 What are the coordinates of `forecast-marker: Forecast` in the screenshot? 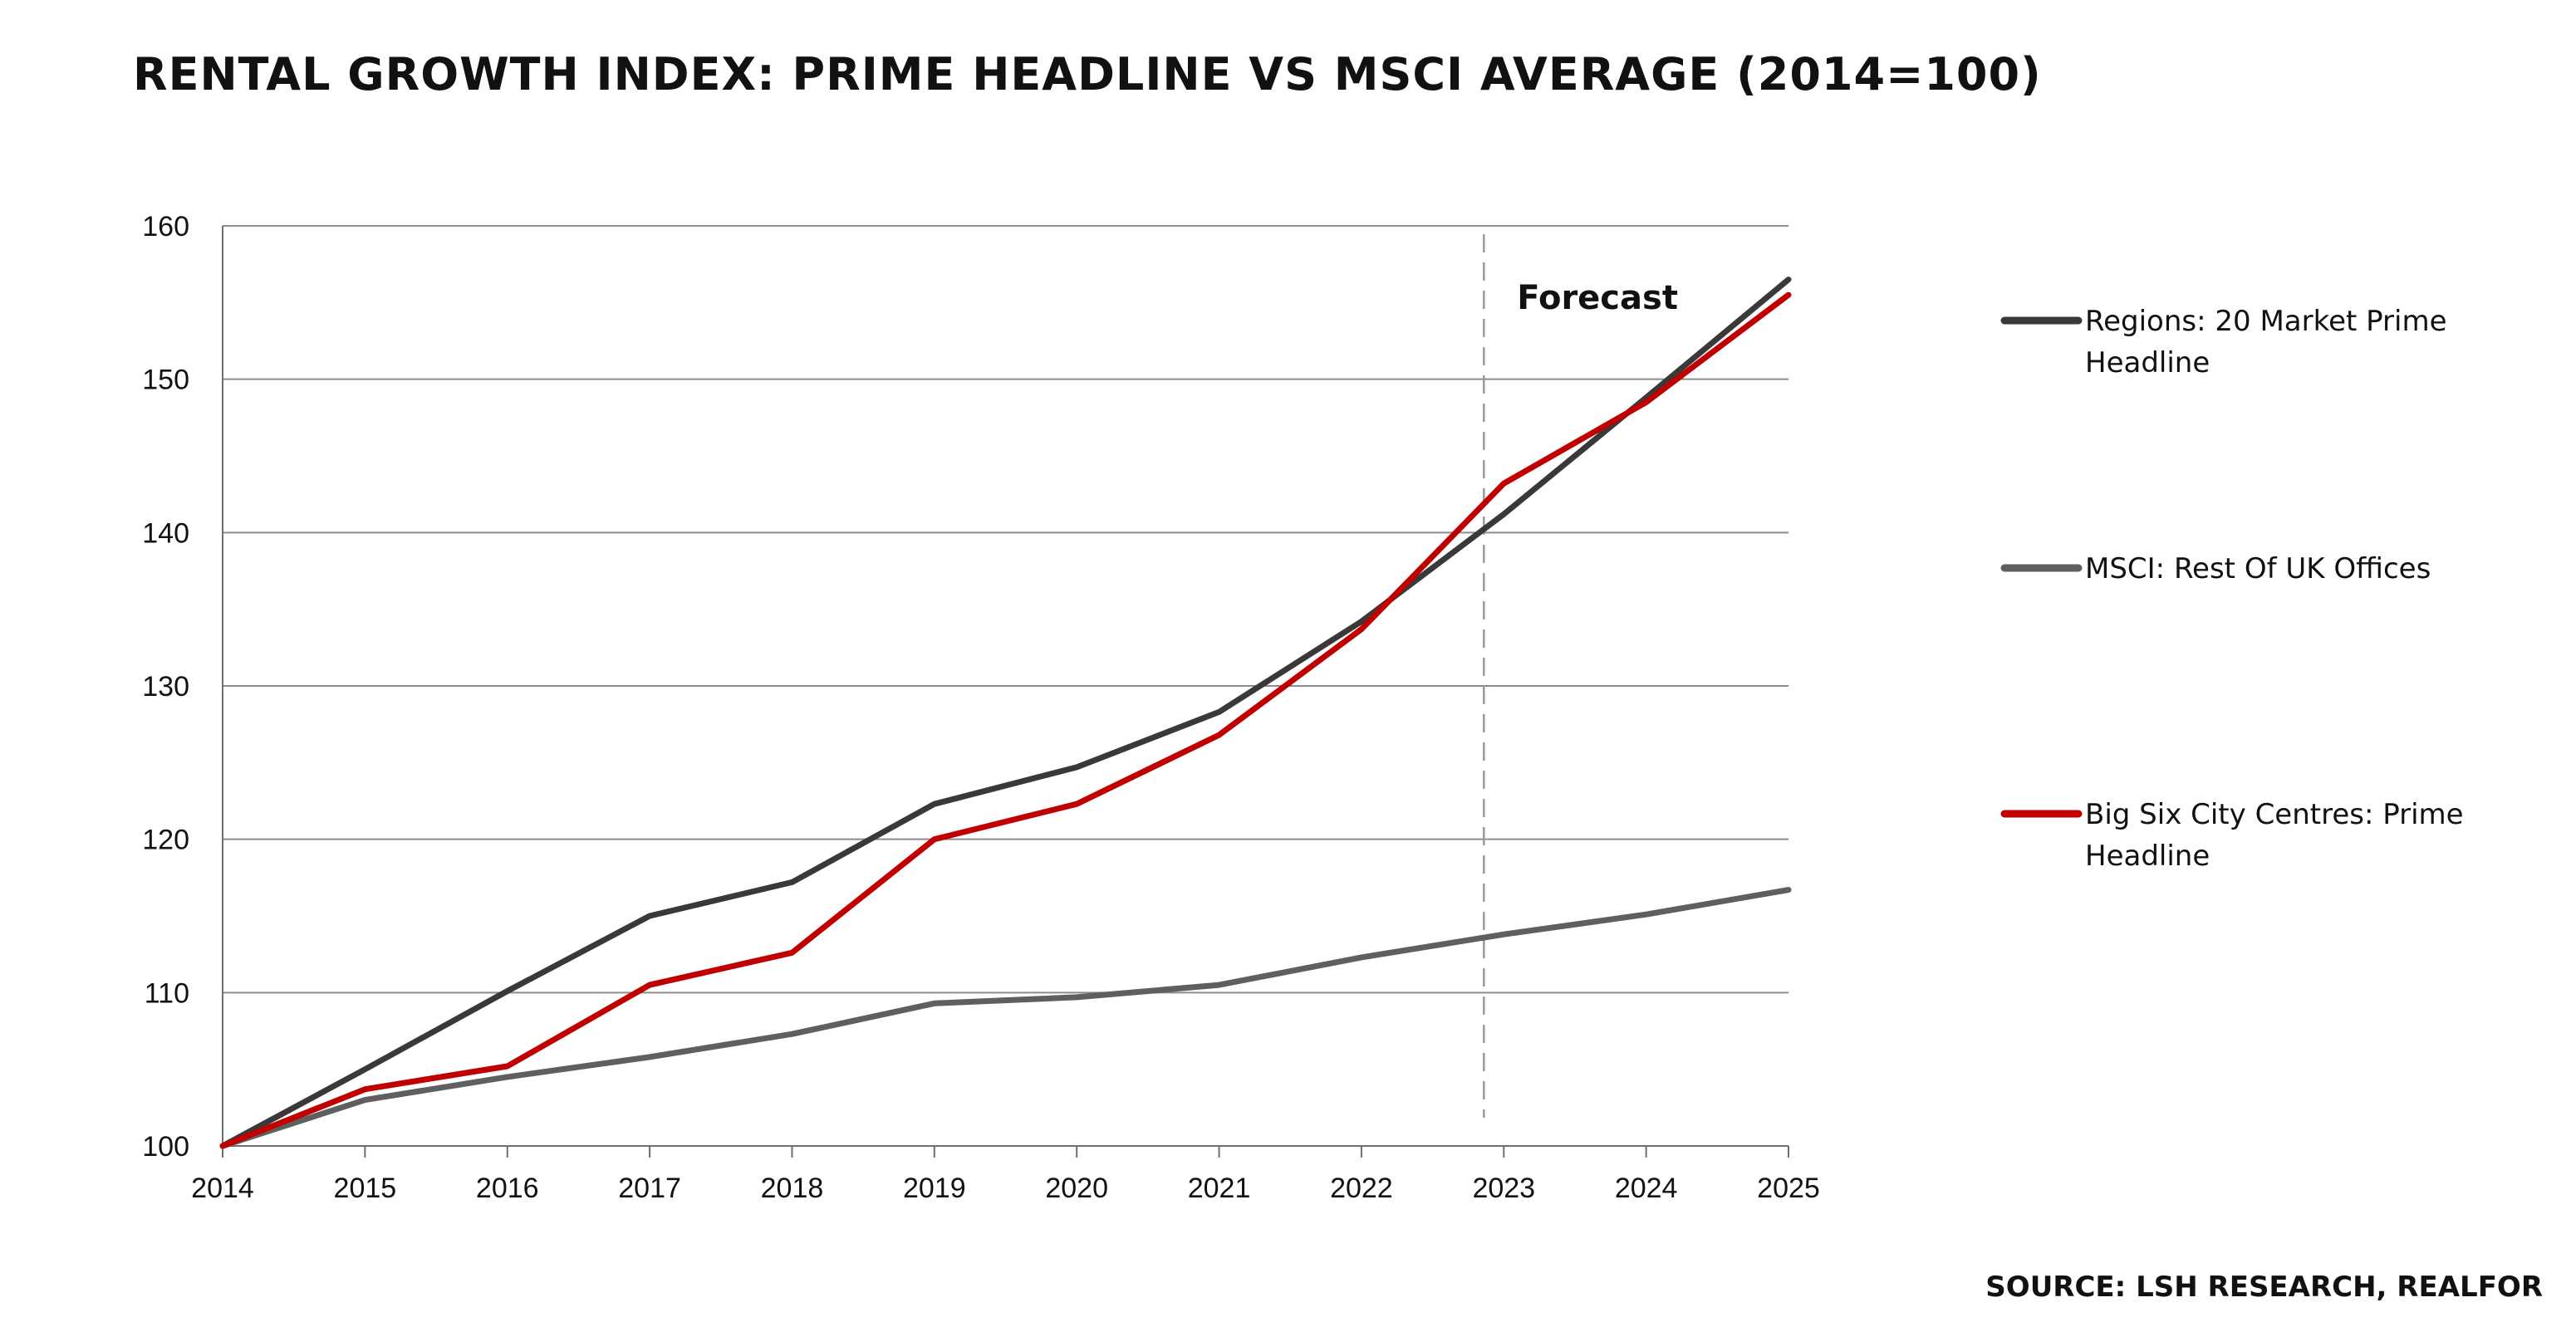 It's located at (1580, 676).